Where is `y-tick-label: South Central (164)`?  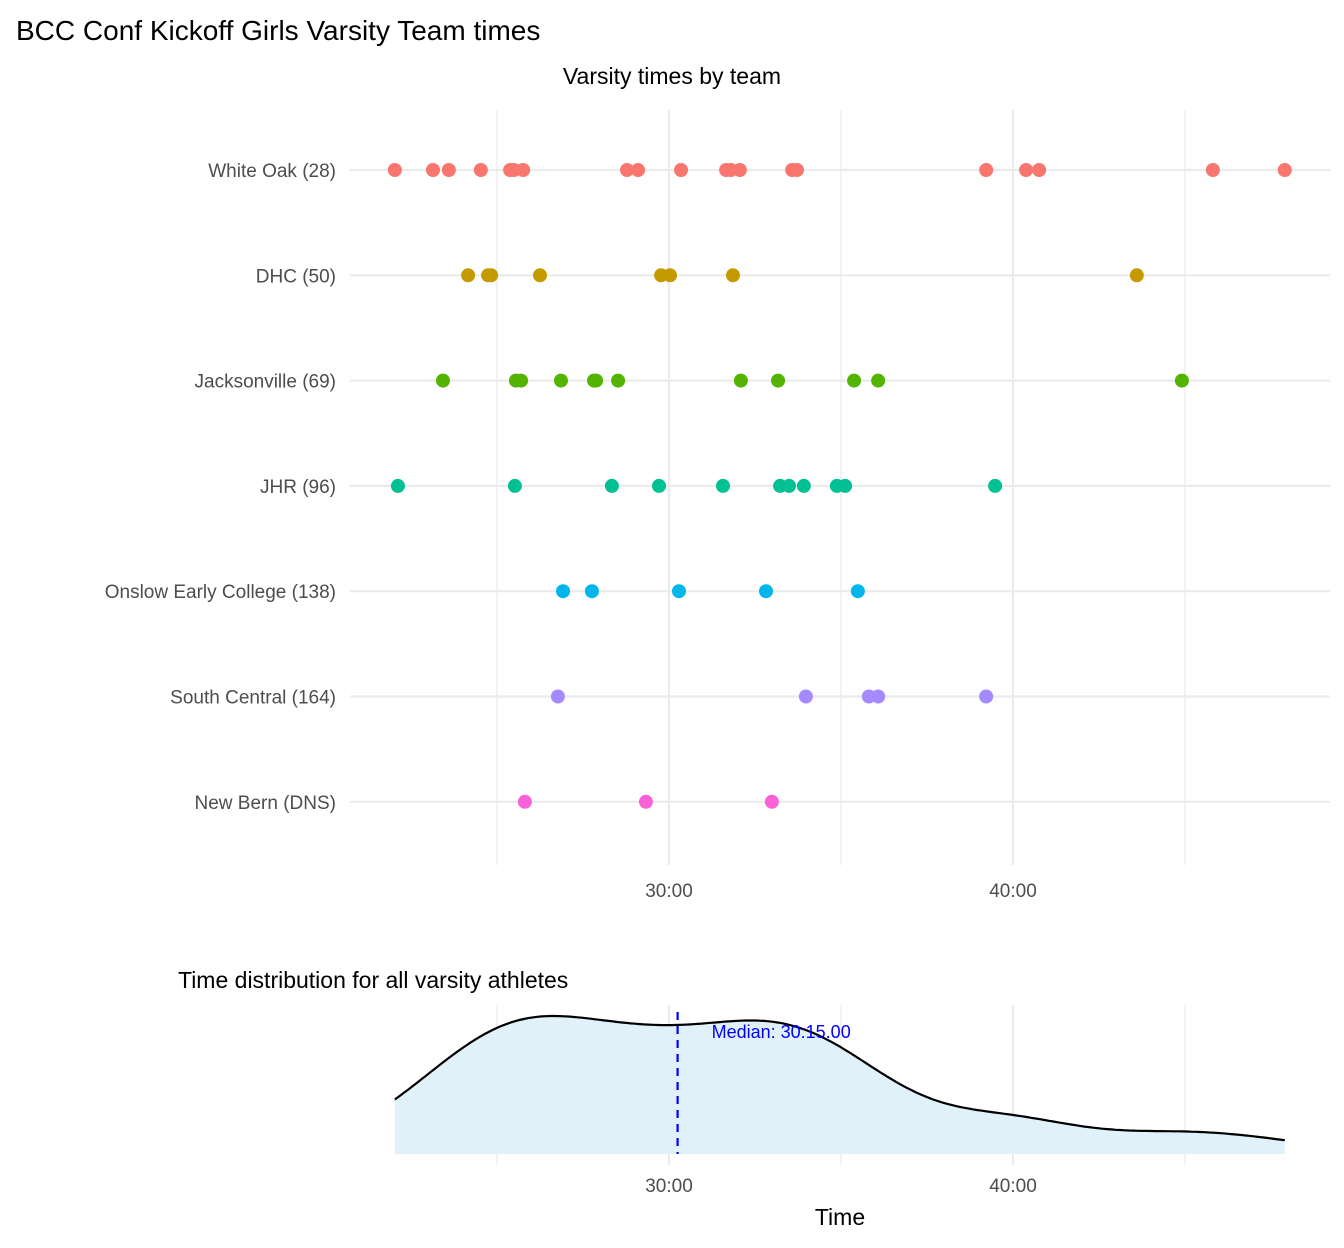
y-tick-label: South Central (164) is located at coordinates (253, 698).